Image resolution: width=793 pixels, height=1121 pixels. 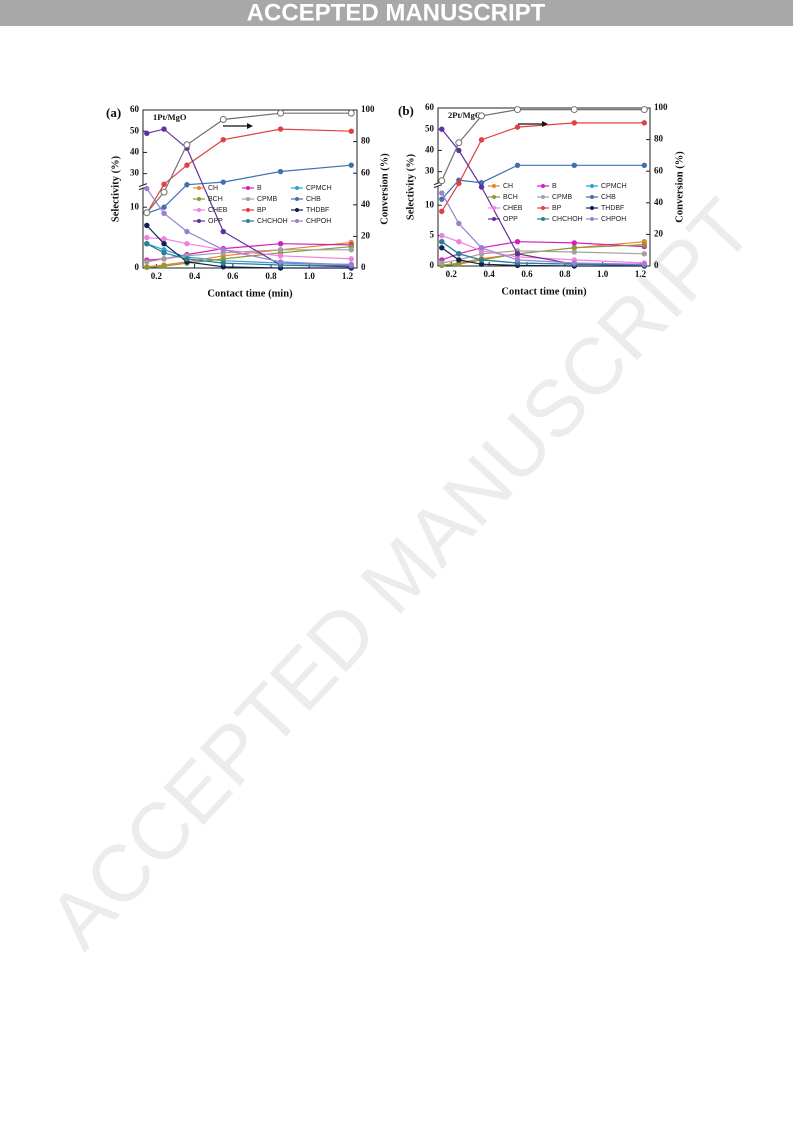 I want to click on y2-tick-label: 20, so click(x=366, y=235).